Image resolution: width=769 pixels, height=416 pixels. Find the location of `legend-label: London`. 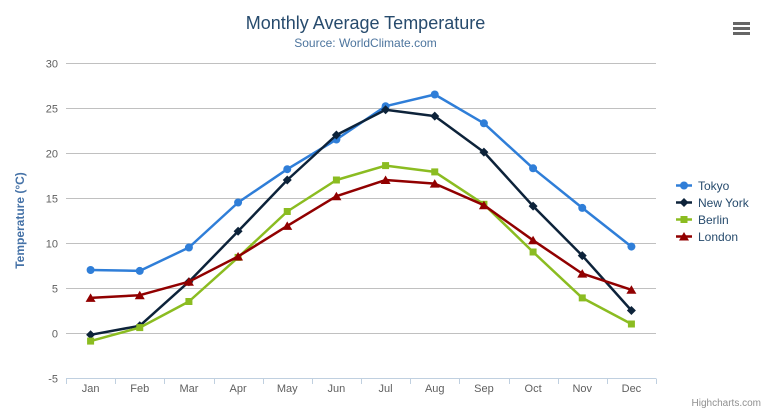

legend-label: London is located at coordinates (718, 236).